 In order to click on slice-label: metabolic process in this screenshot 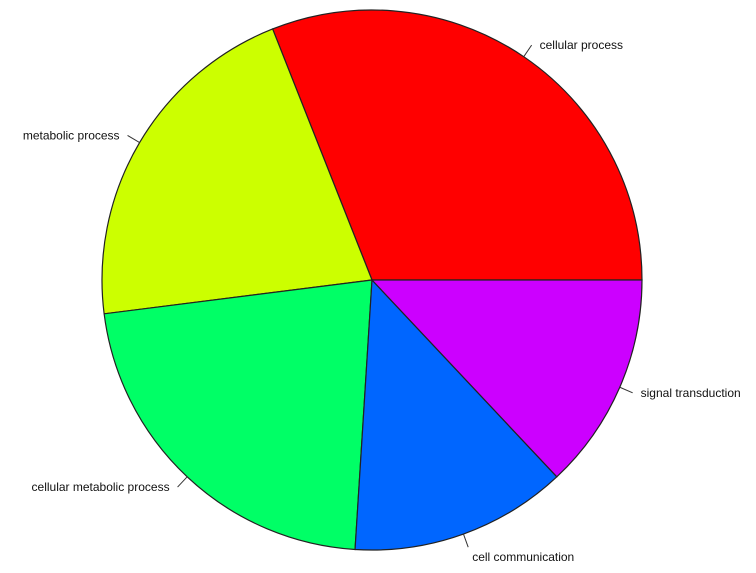, I will do `click(71, 135)`.